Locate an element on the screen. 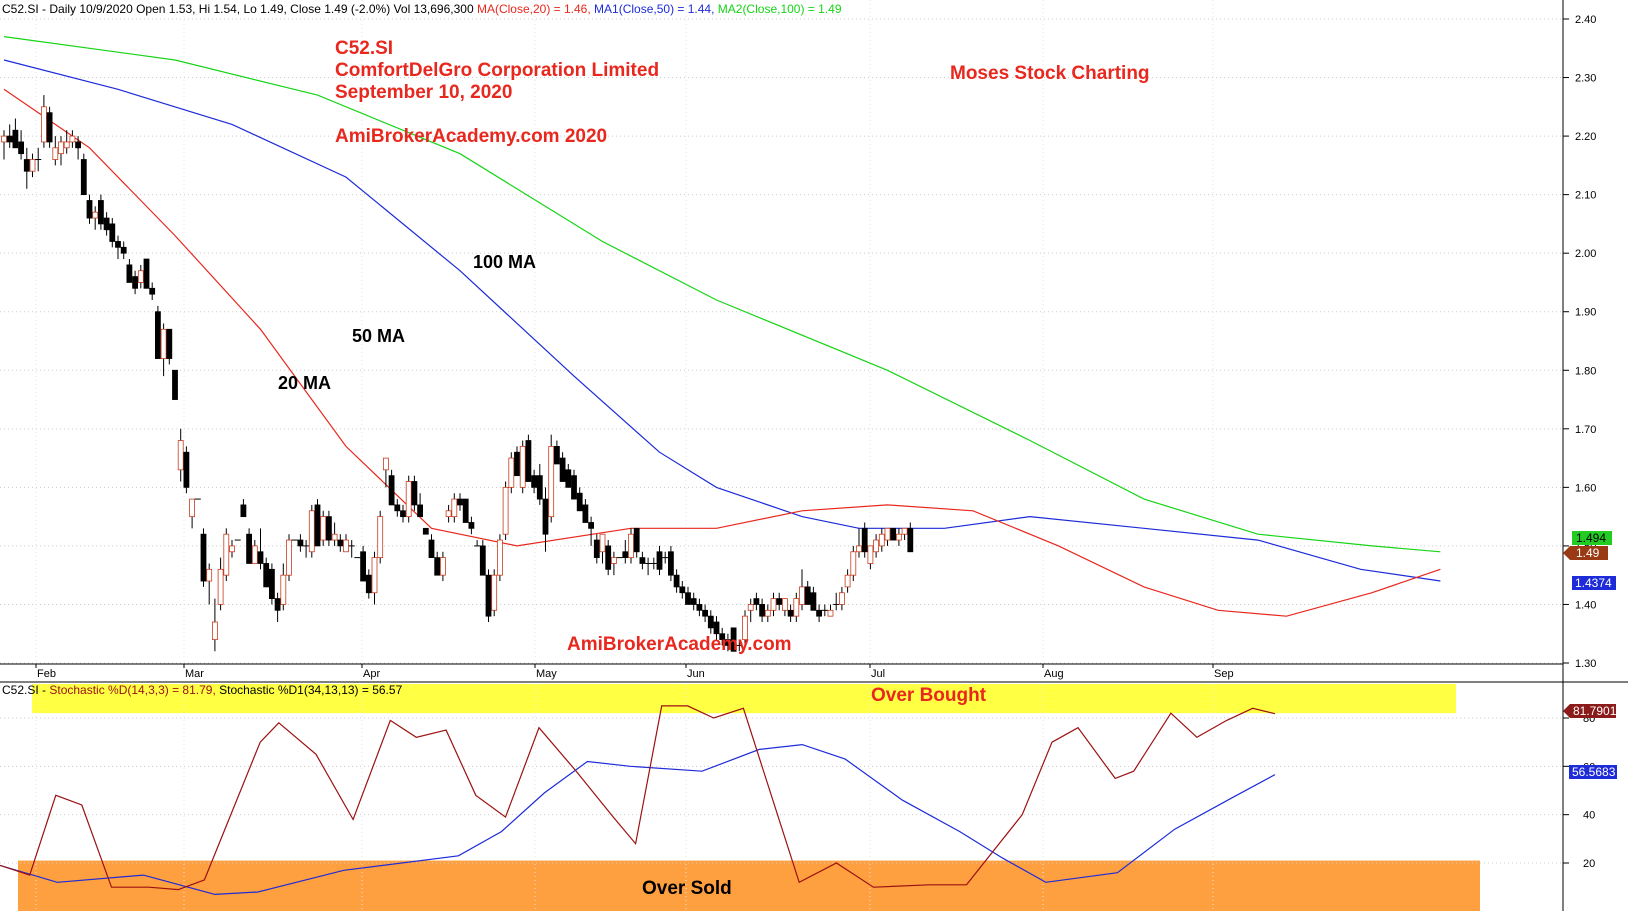 Image resolution: width=1628 pixels, height=911 pixels. stoch-fast-badge-bg is located at coordinates (1589, 711).